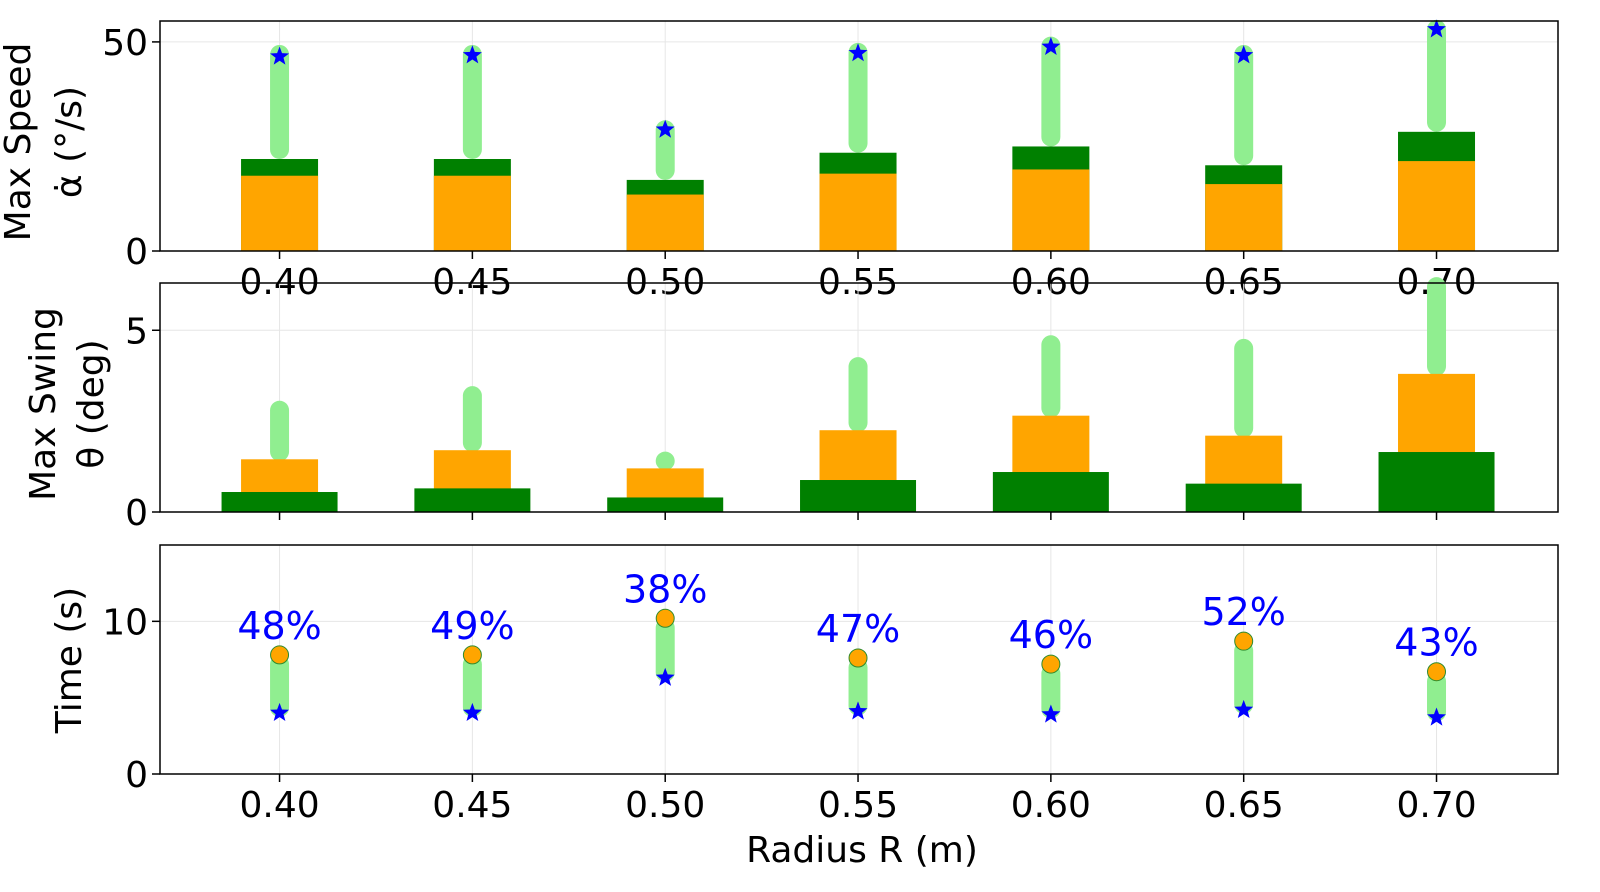  Describe the element at coordinates (131, 699) in the screenshot. I see `time-yticks: 0 10` at that location.